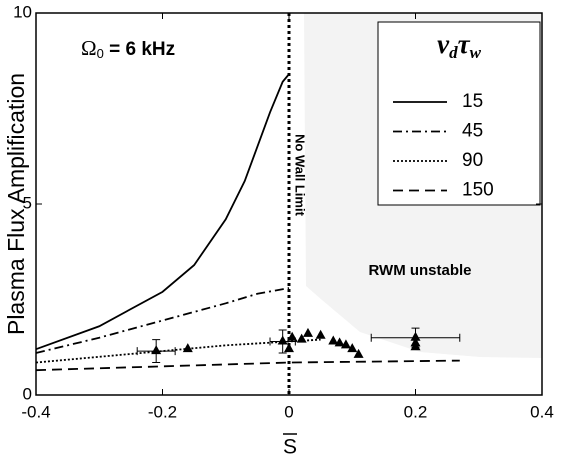  Describe the element at coordinates (300, 175) in the screenshot. I see `no-wall-label: No Wall Limit` at that location.